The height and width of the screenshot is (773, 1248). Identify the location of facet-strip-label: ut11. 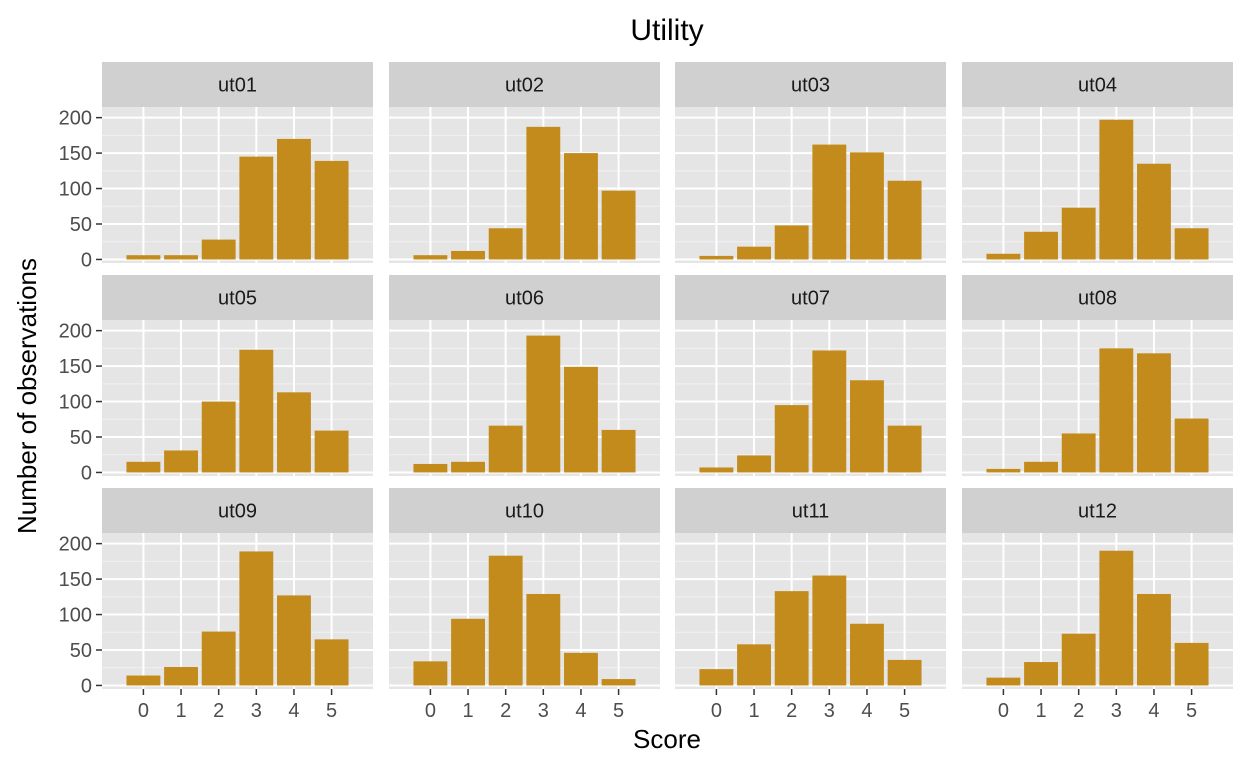
(810, 512).